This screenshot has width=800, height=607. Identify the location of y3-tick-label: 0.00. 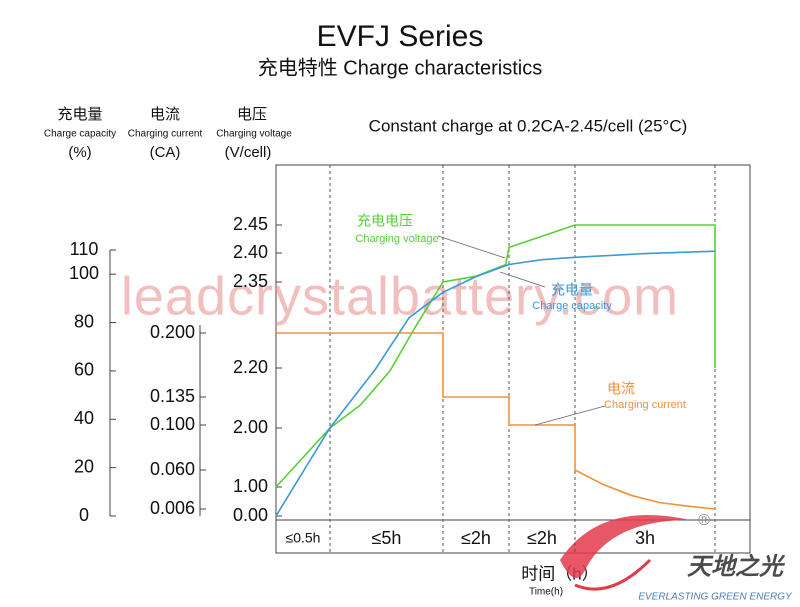
(250, 515).